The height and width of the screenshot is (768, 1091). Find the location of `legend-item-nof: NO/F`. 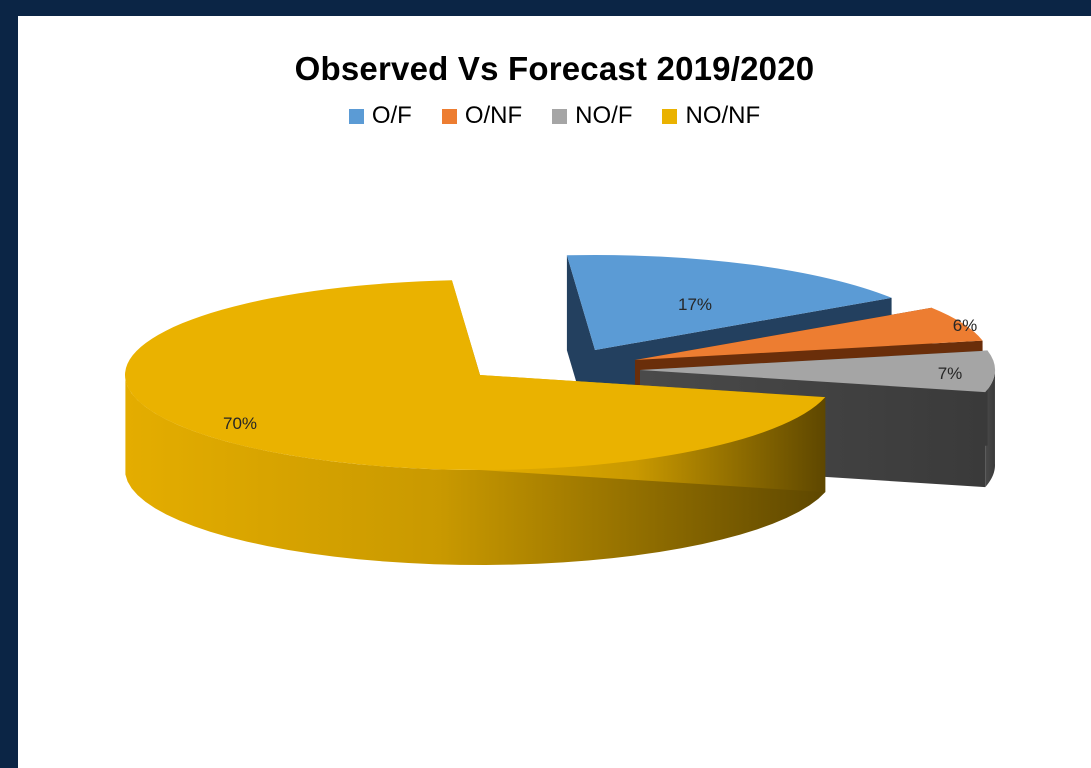

legend-item-nof: NO/F is located at coordinates (592, 116).